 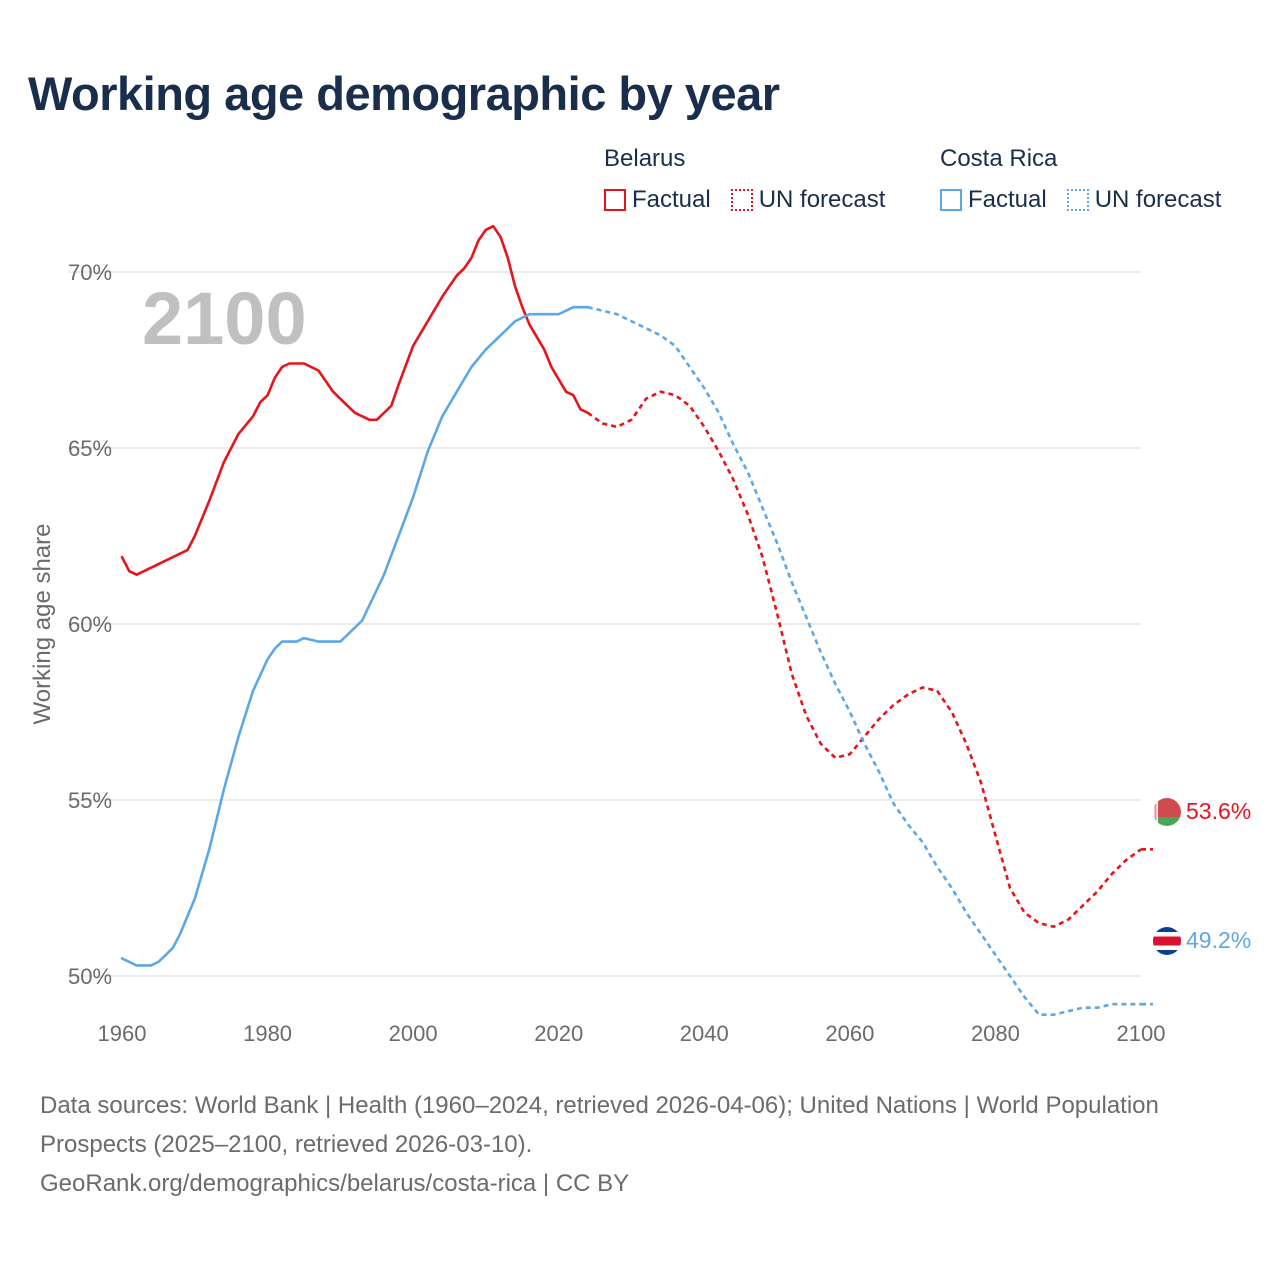 I want to click on x-tick-label-2060: 2060, so click(x=849, y=1033).